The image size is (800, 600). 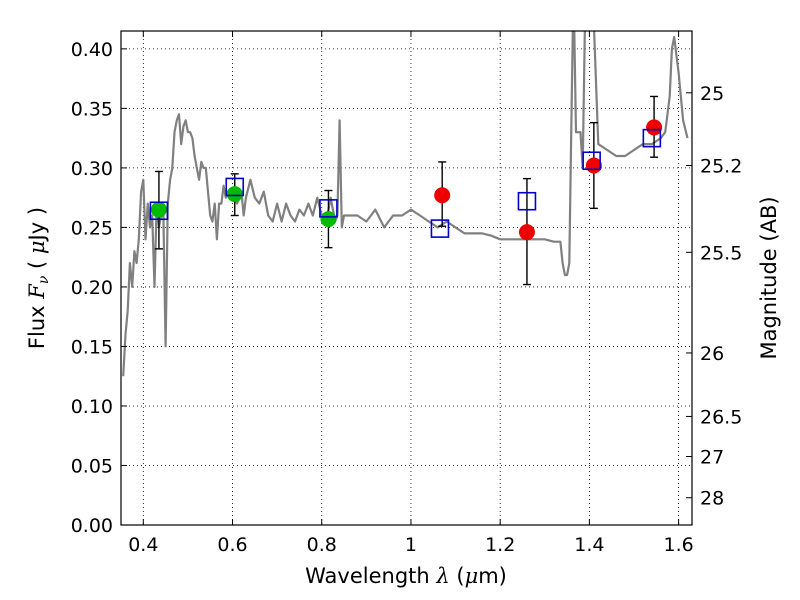 What do you see at coordinates (406, 180) in the screenshot?
I see `marker-layer` at bounding box center [406, 180].